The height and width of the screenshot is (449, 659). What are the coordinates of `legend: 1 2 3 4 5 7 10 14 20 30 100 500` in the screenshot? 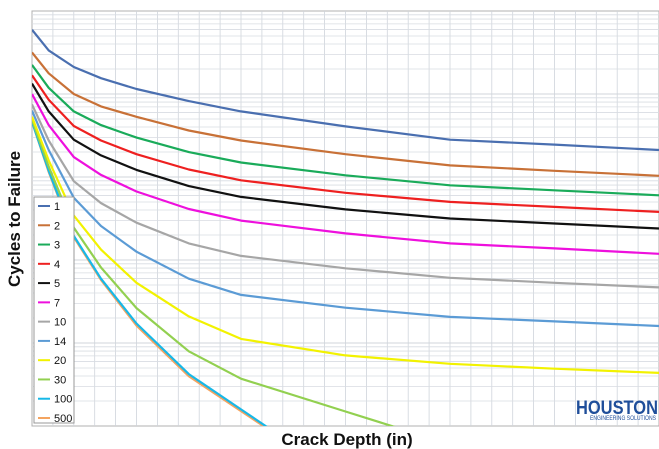 It's located at (54, 310).